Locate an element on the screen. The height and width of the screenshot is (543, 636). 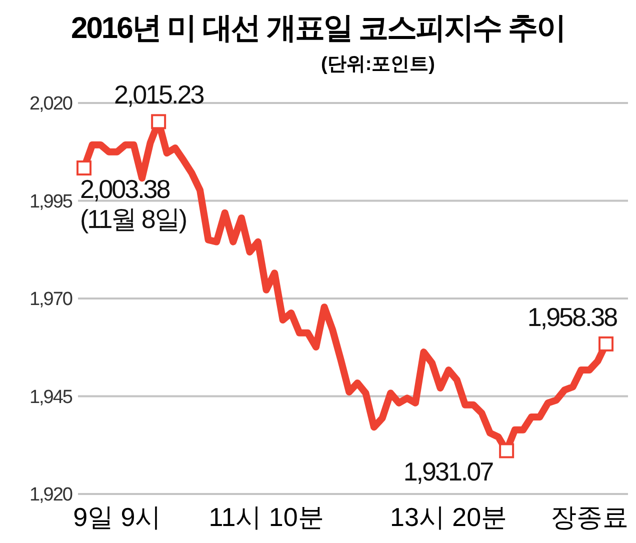
data-label: 1,931.07 is located at coordinates (448, 471).